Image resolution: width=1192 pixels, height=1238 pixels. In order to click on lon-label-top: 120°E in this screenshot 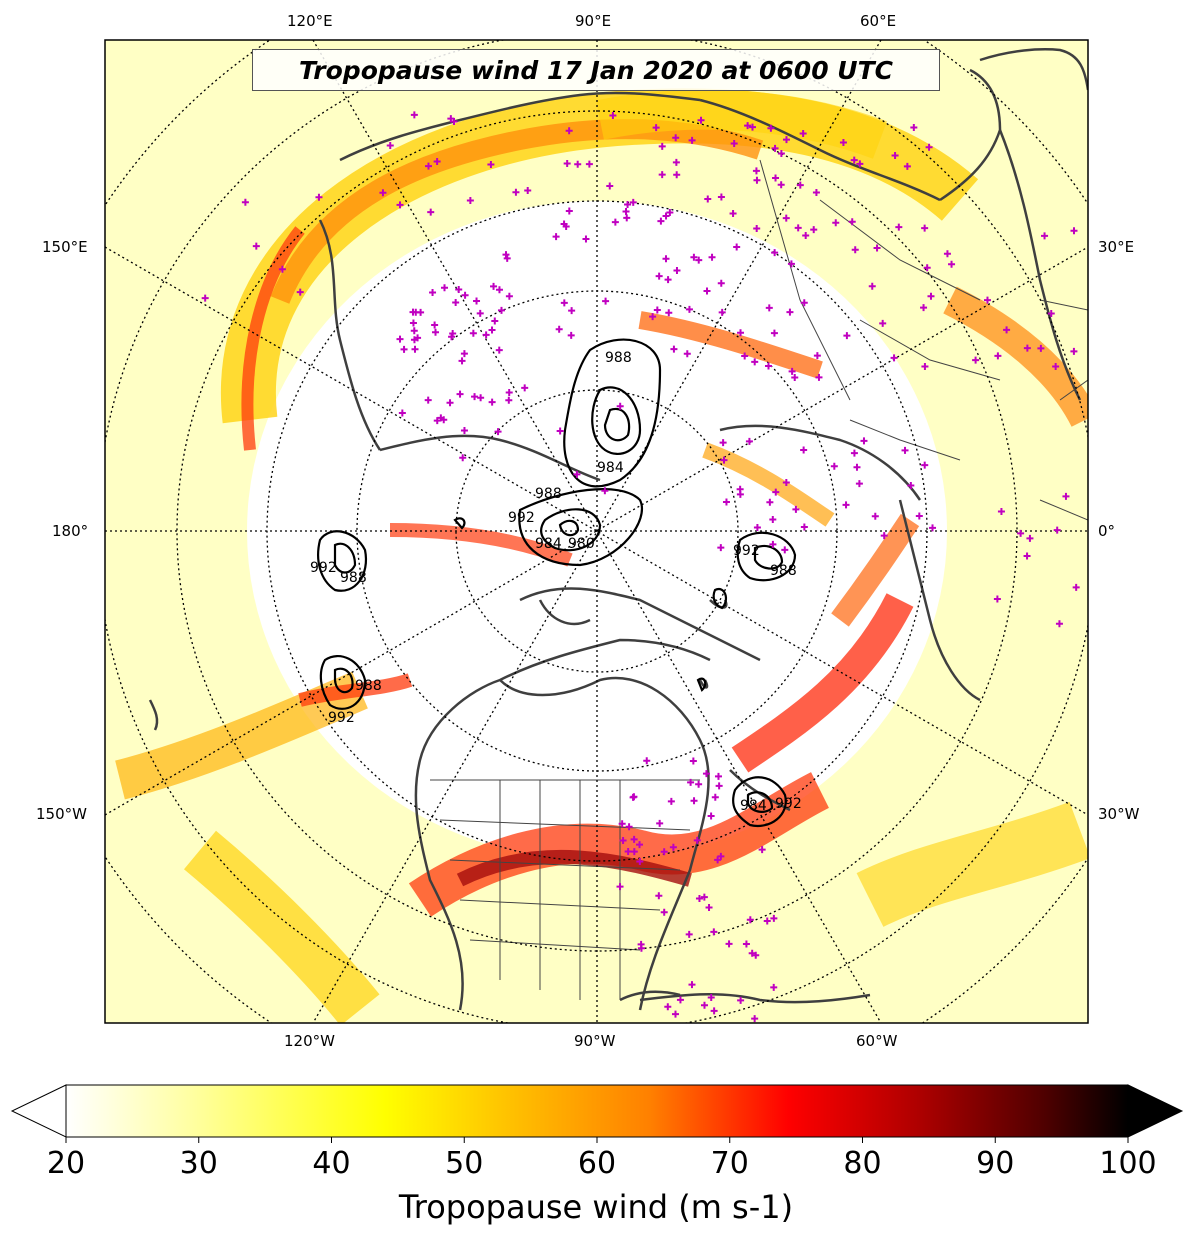, I will do `click(310, 21)`.